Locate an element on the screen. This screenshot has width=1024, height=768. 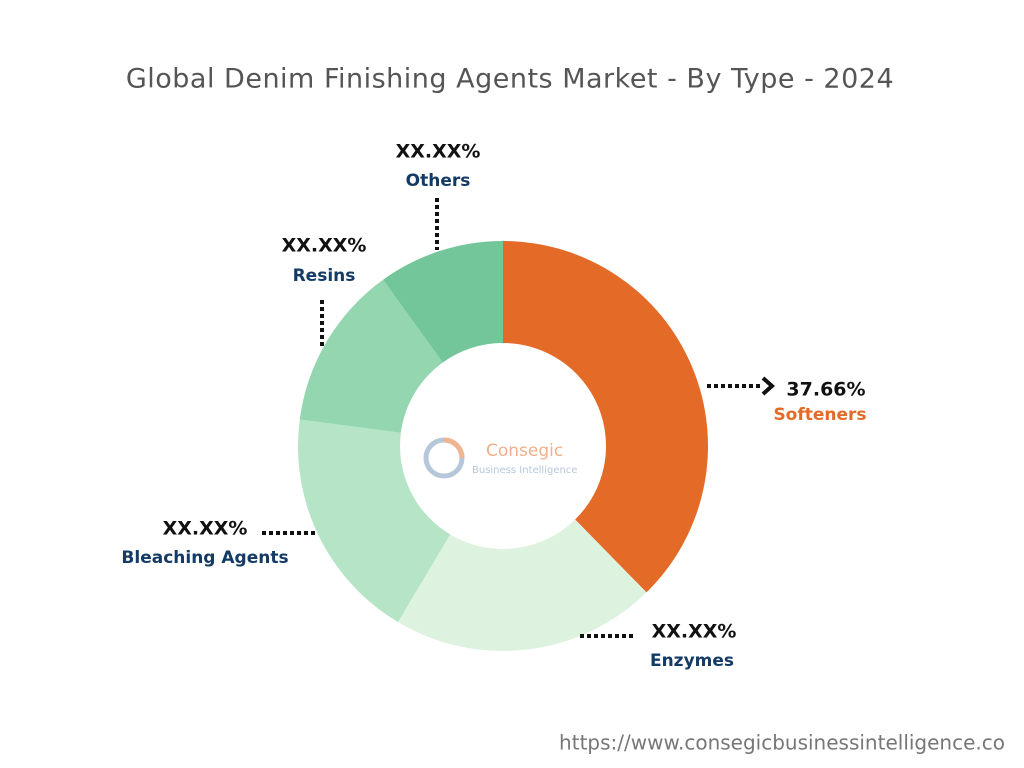
watermark-name: Consegic is located at coordinates (524, 451).